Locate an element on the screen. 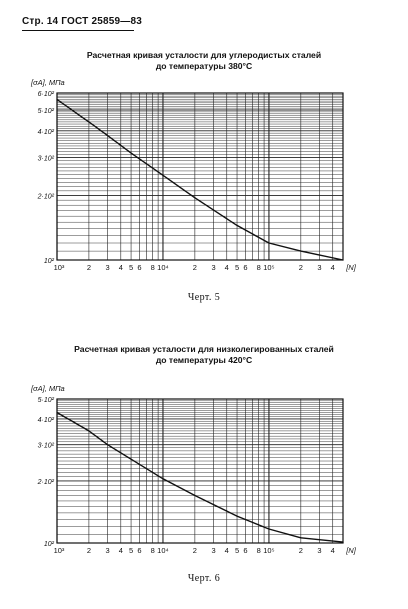  chart-5-caption: Черт. 5 is located at coordinates (204, 297).